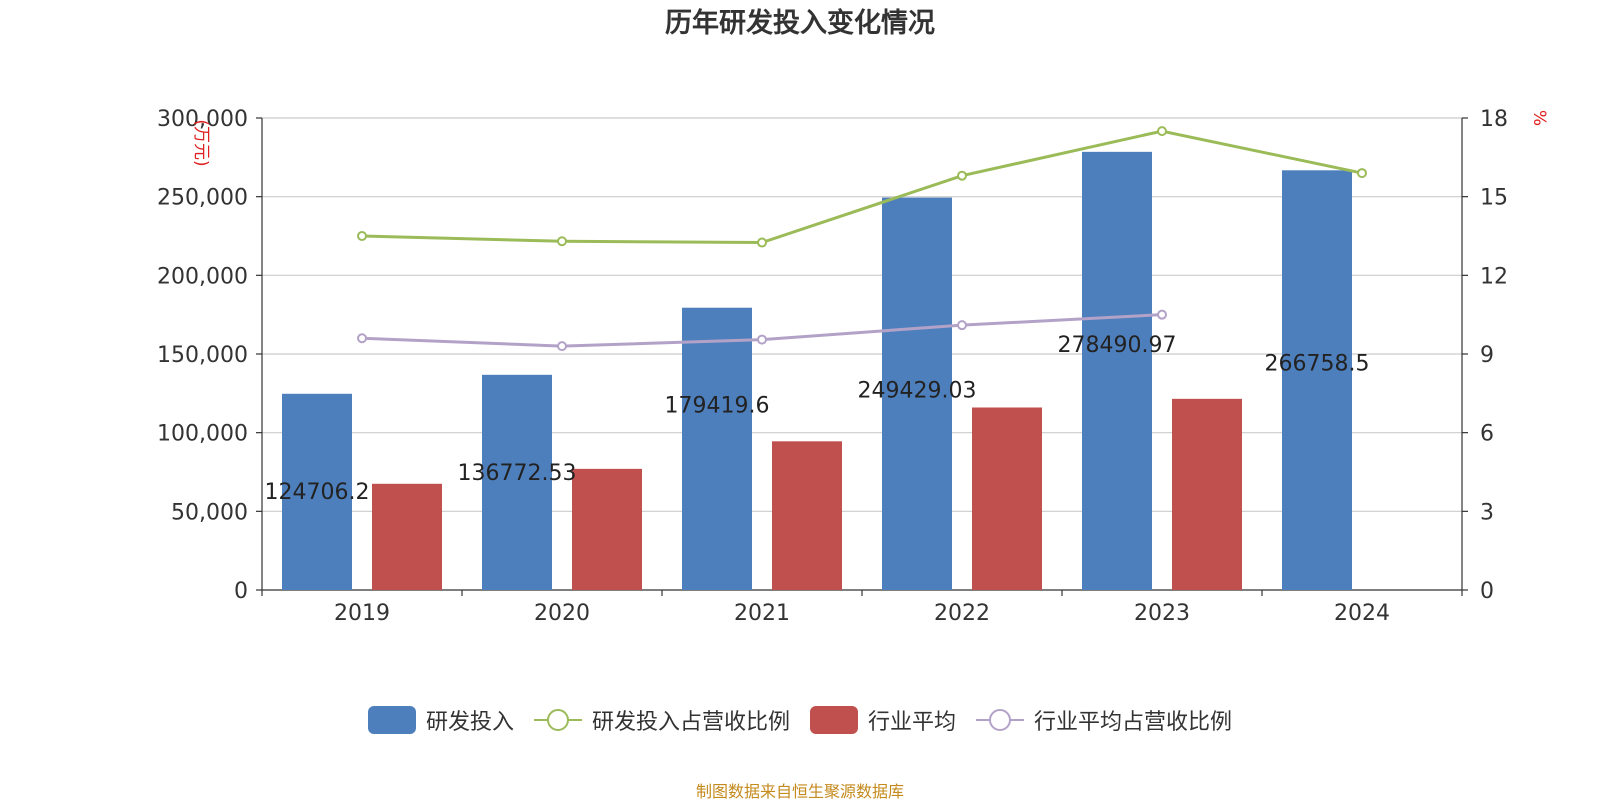  I want to click on chart-title: 历年研发投入变化情况, so click(800, 23).